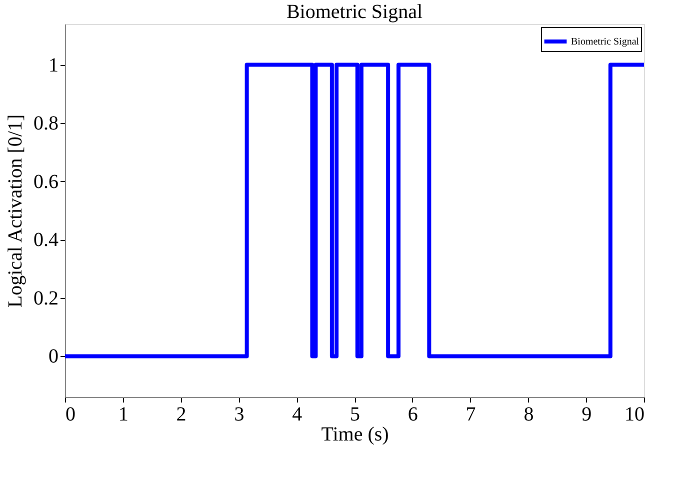  I want to click on x-tick-label: 7, so click(471, 415).